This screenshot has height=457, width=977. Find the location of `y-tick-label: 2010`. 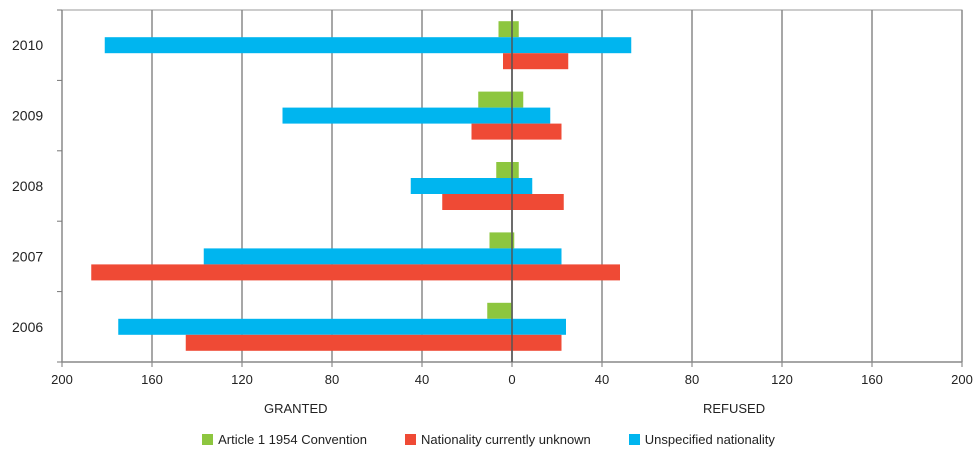

y-tick-label: 2010 is located at coordinates (27, 45).